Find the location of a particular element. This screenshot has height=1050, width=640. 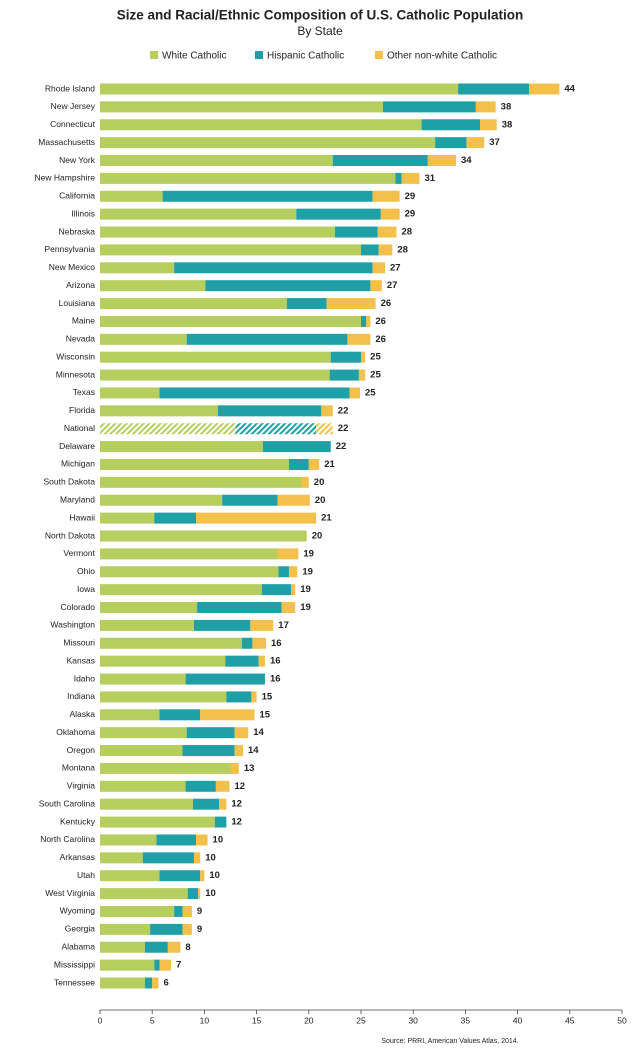

category-label: Michigan is located at coordinates (78, 464).